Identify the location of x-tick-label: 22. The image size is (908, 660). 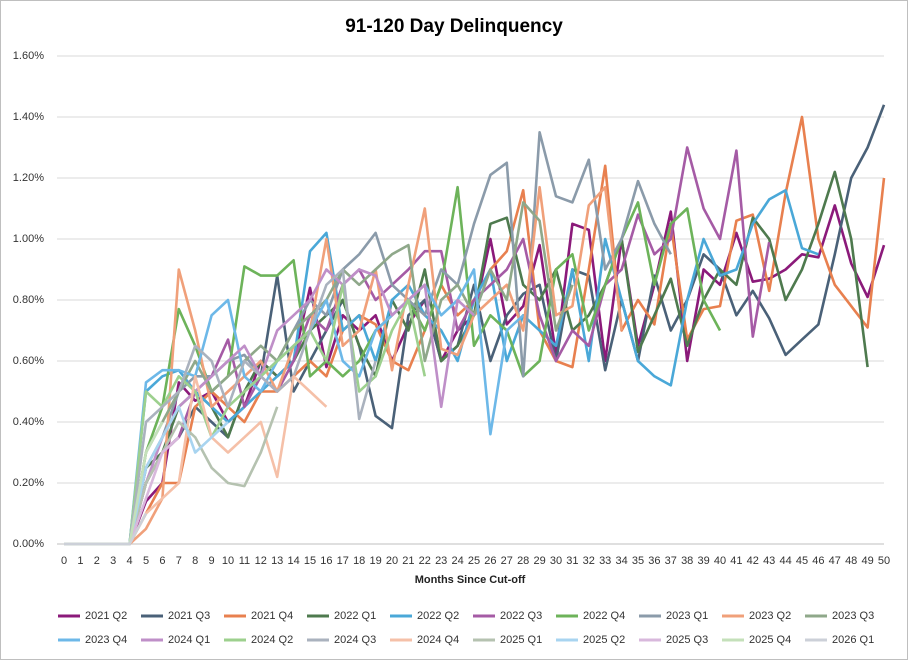
(425, 561).